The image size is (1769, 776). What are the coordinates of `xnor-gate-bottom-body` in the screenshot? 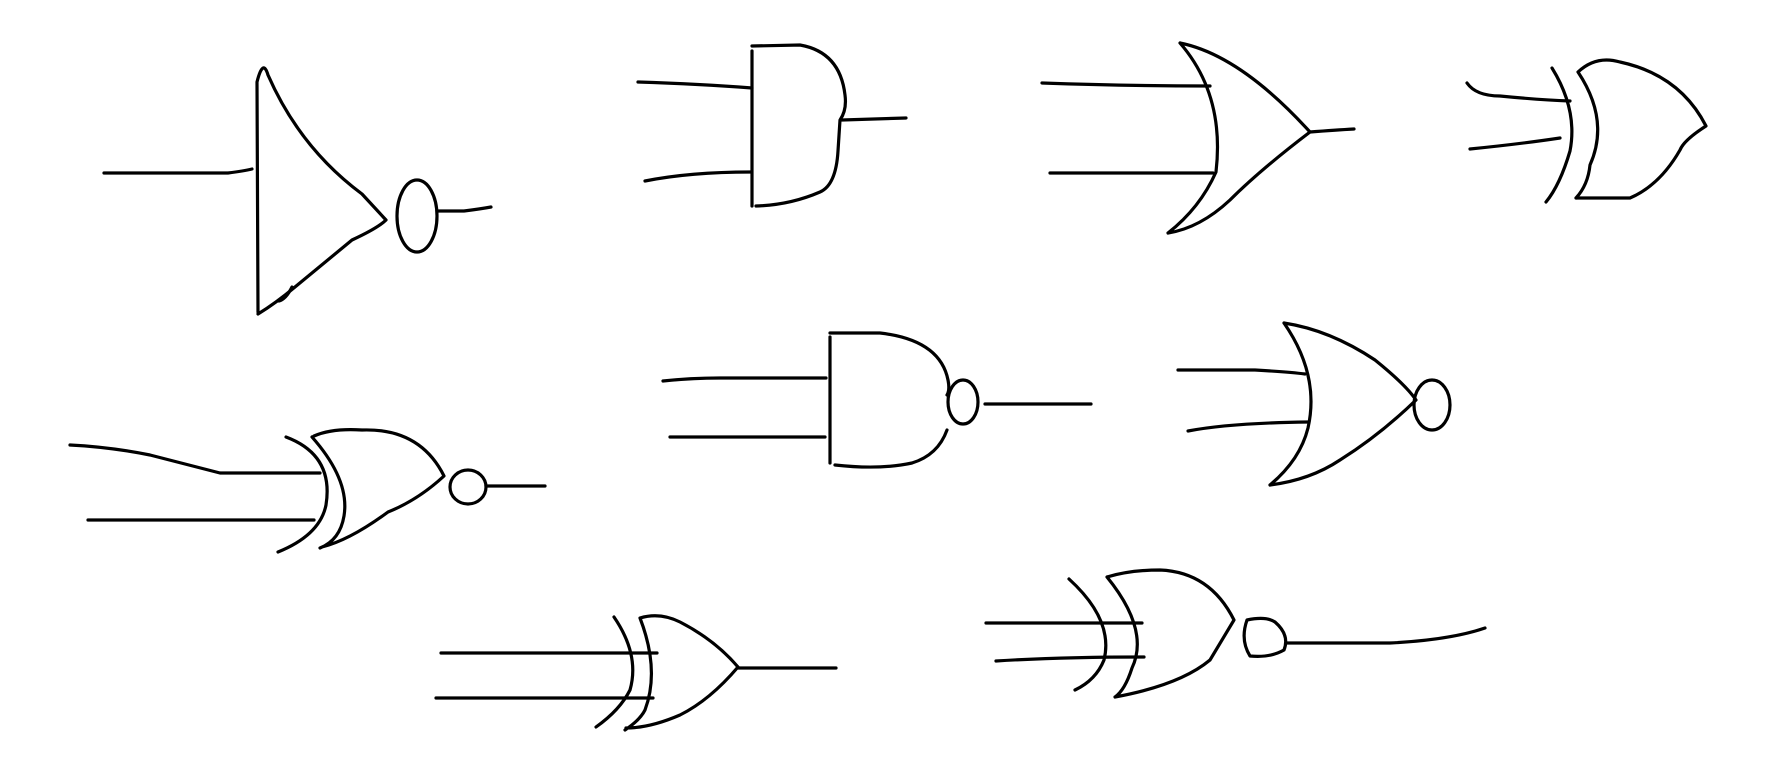 It's located at (1170, 633).